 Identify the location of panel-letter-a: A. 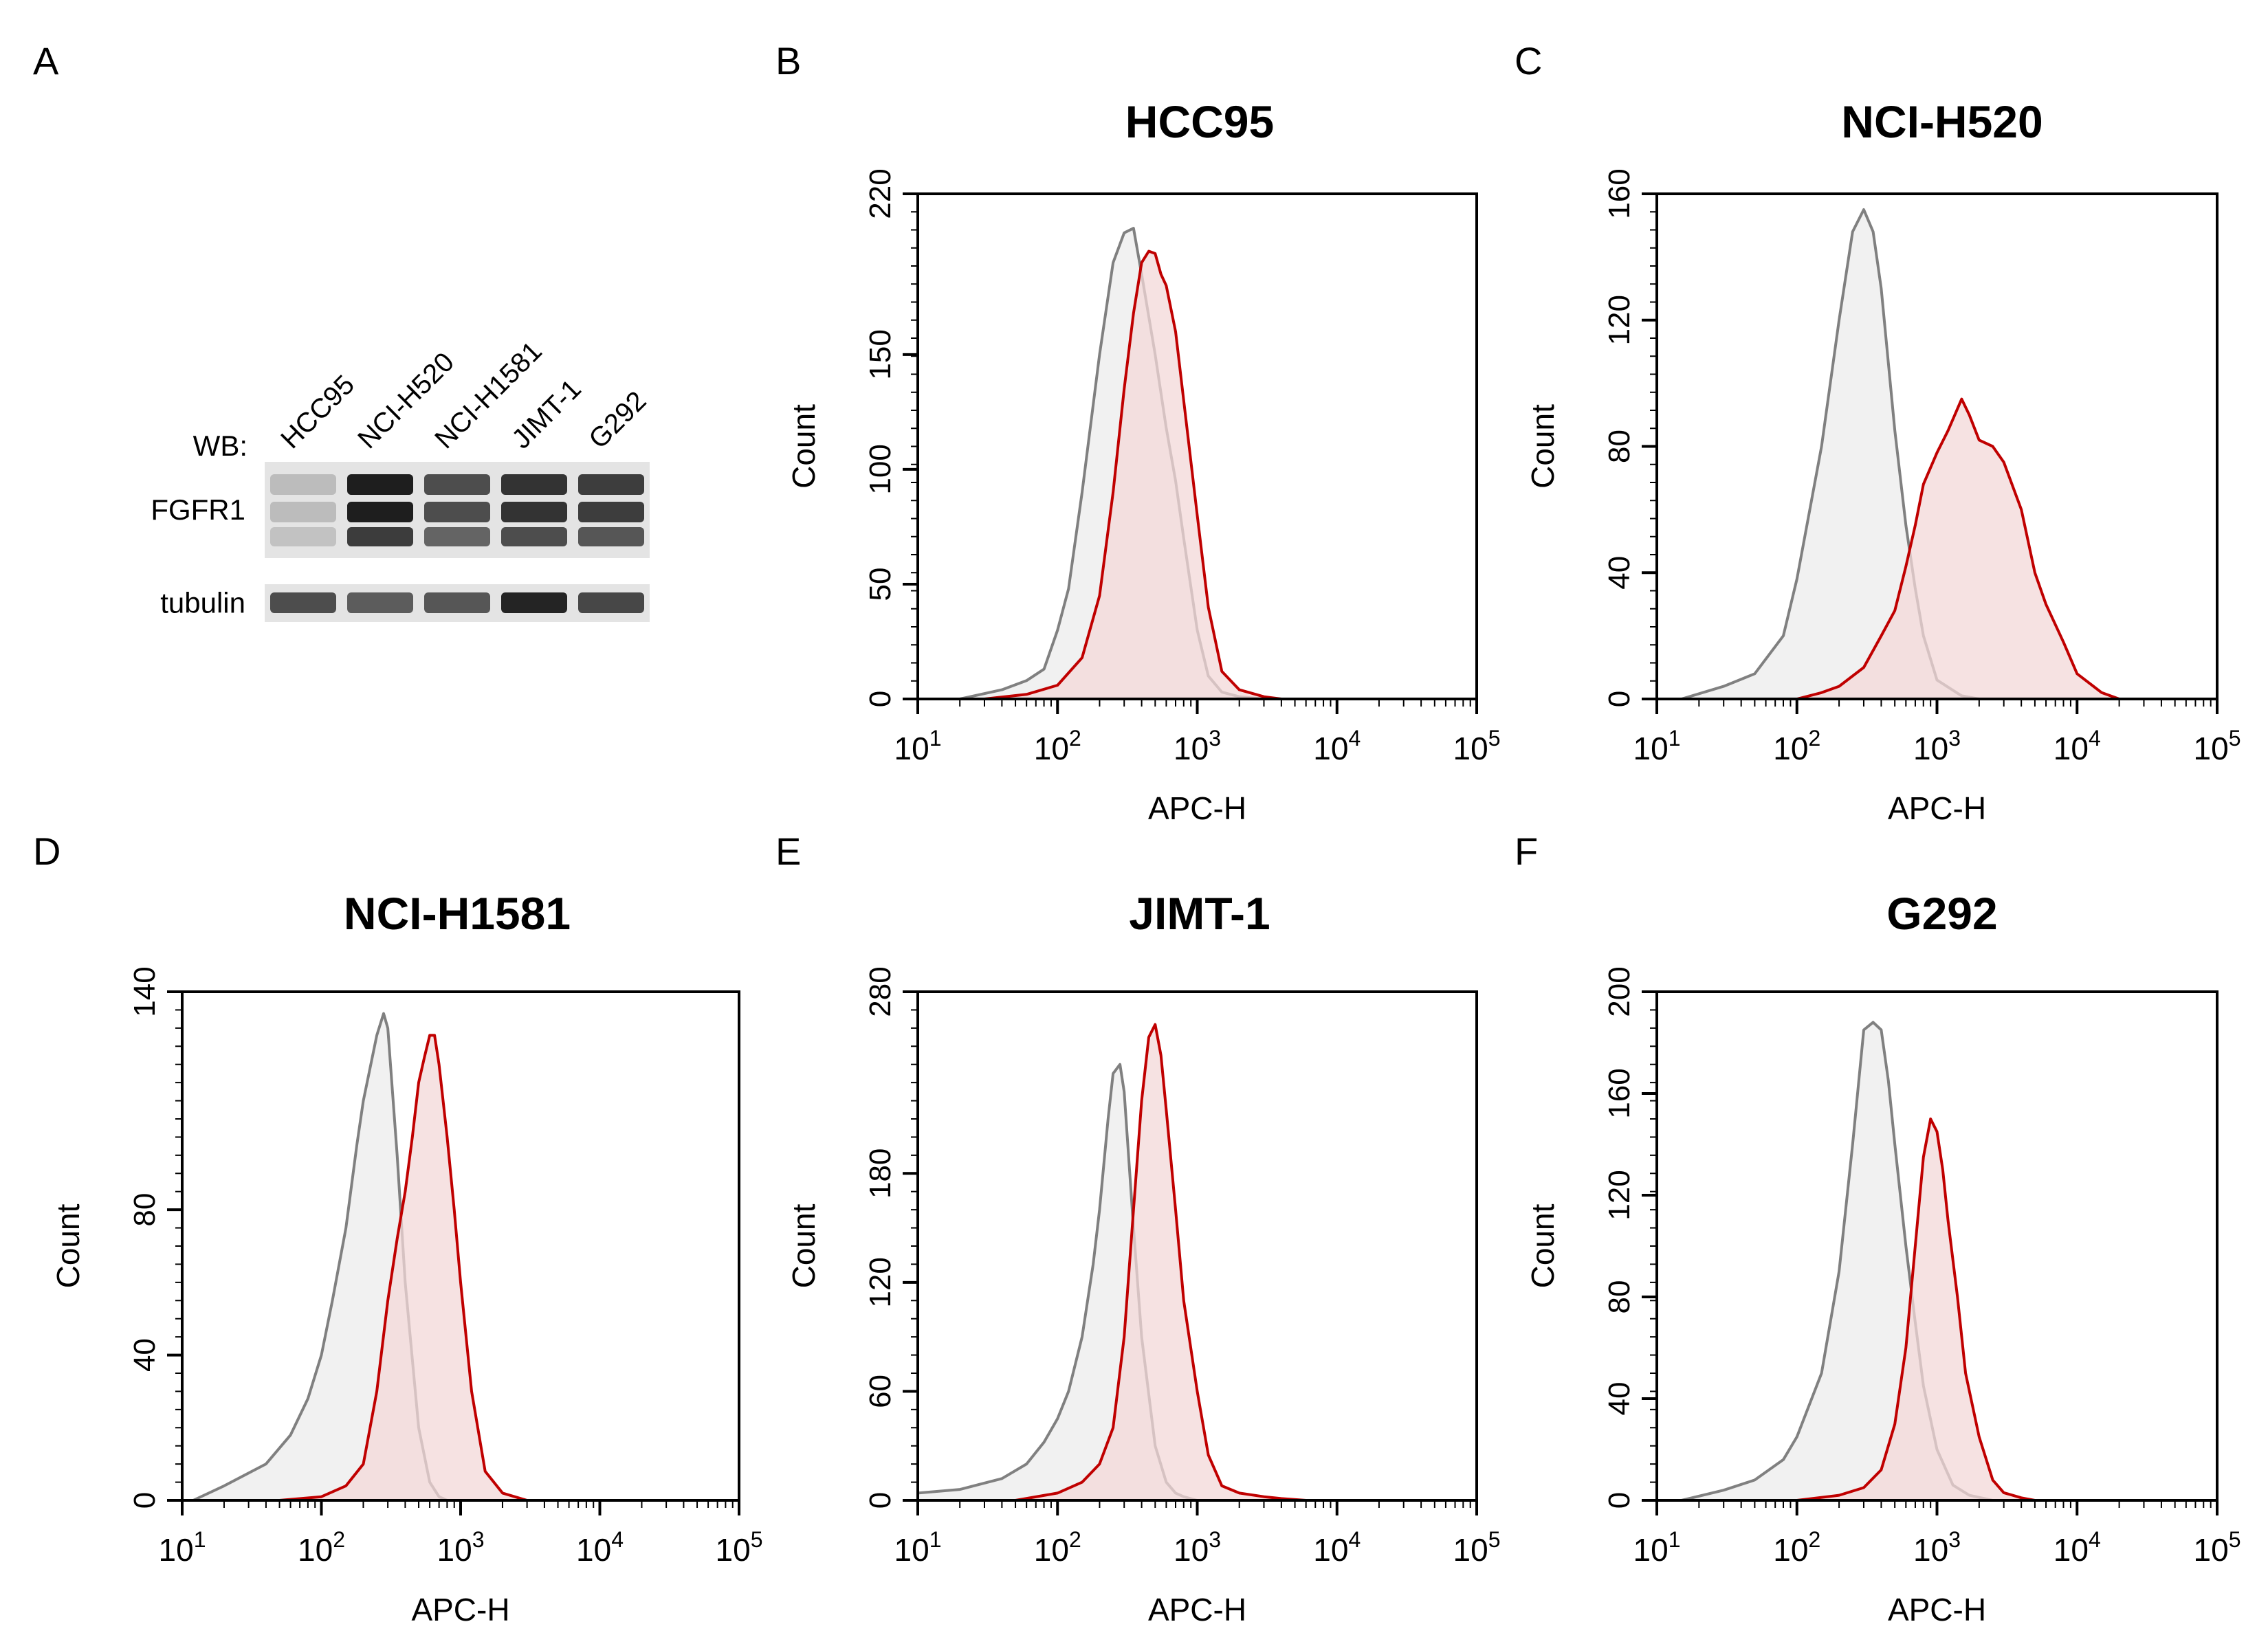
(46, 60).